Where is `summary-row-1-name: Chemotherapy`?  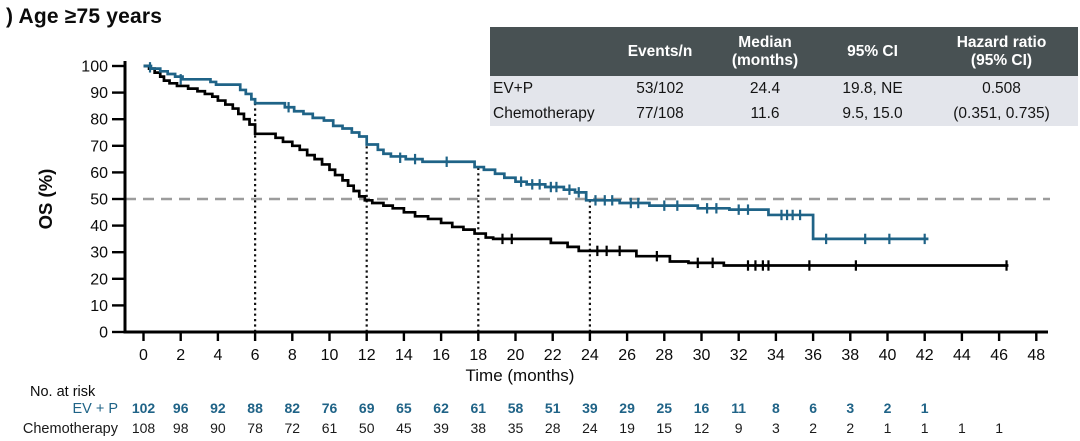
summary-row-1-name: Chemotherapy is located at coordinates (550, 113).